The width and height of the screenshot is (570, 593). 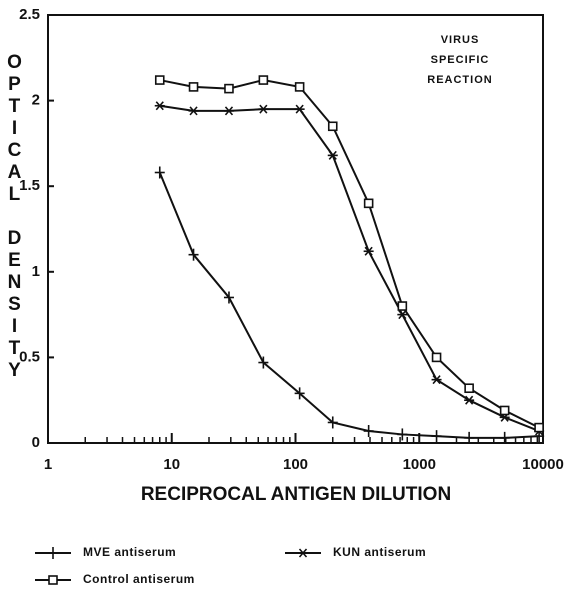 I want to click on x-tick-label: 10000, so click(x=543, y=464).